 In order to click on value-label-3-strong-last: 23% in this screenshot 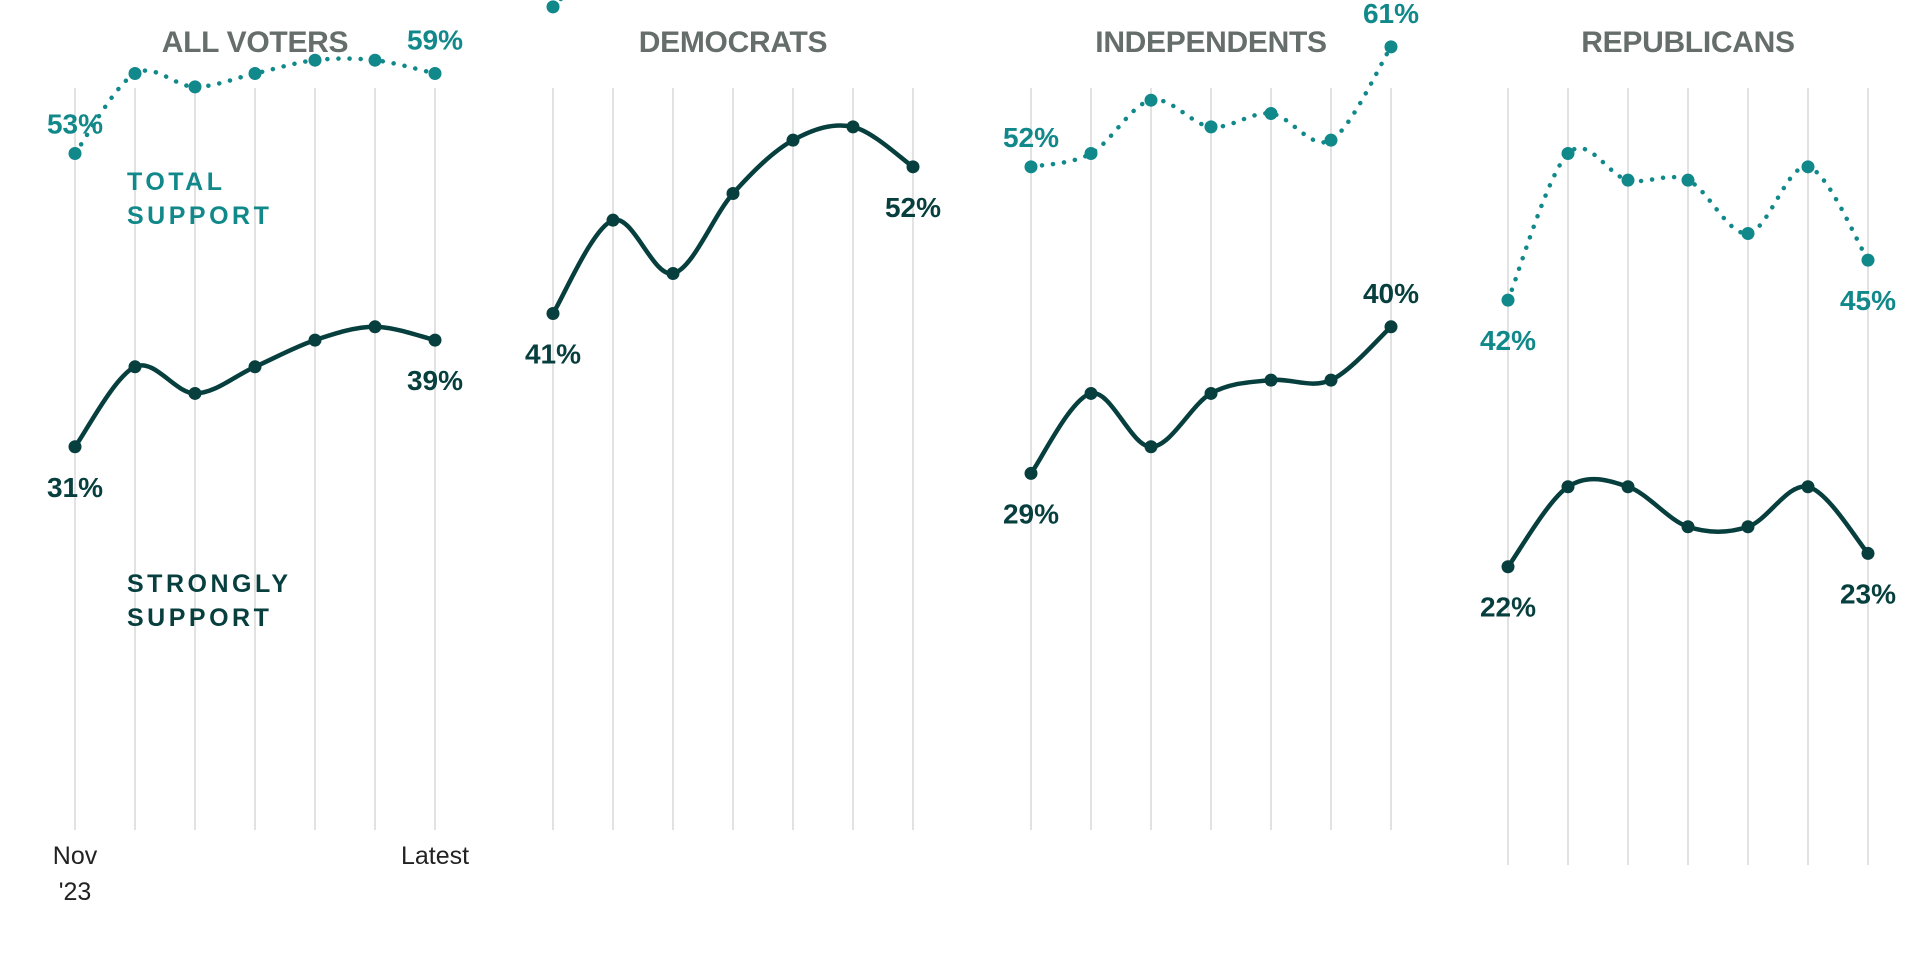, I will do `click(1868, 593)`.